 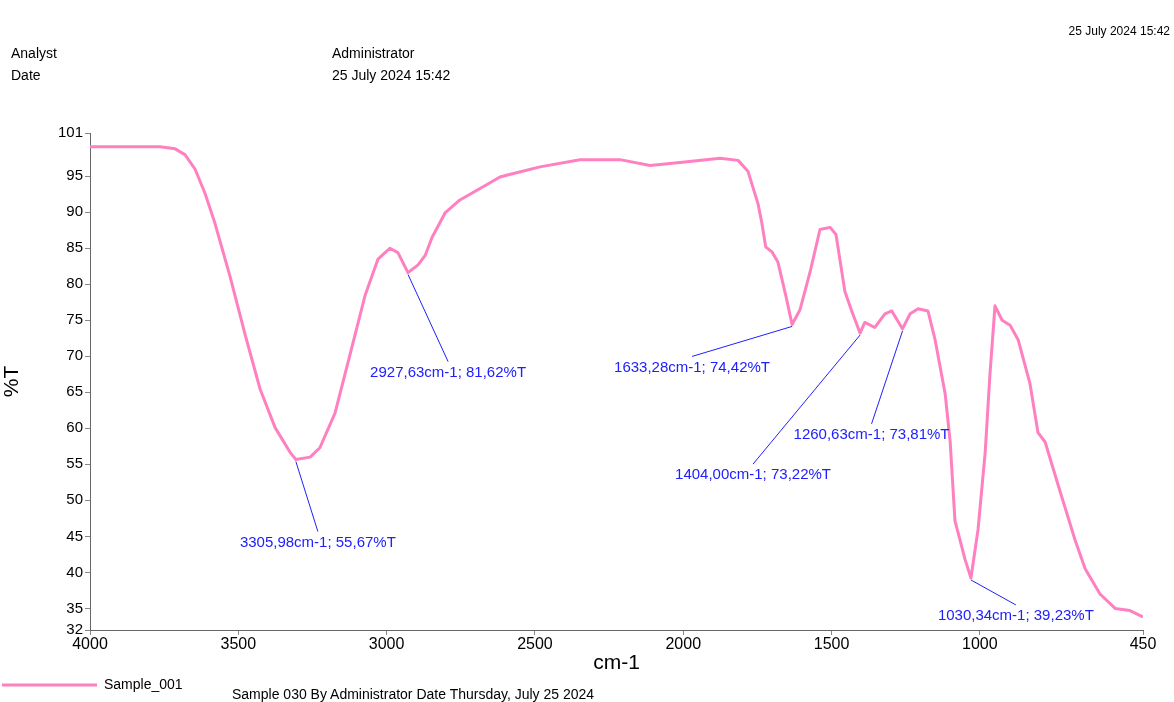 What do you see at coordinates (871, 433) in the screenshot?
I see `annotation: 1260,63cm-1; 73,81%T` at bounding box center [871, 433].